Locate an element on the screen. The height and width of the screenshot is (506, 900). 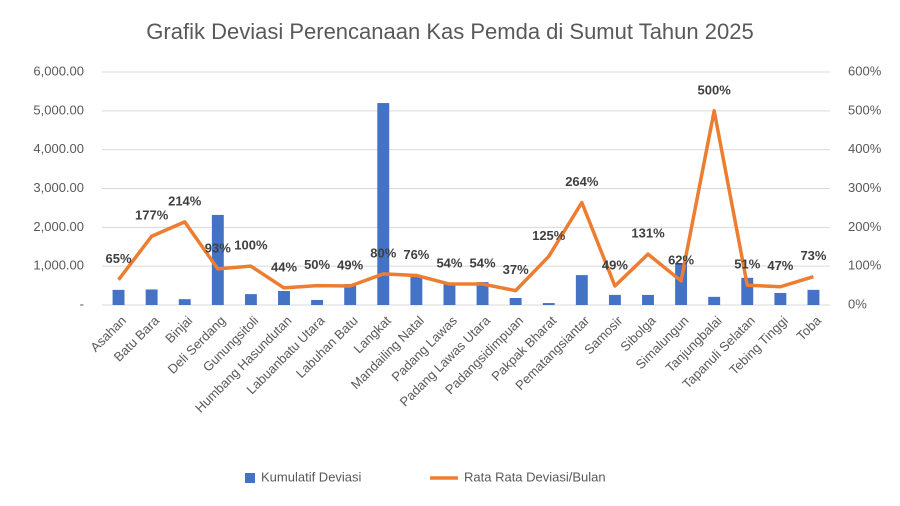
y2-tick-label: 200% is located at coordinates (865, 226).